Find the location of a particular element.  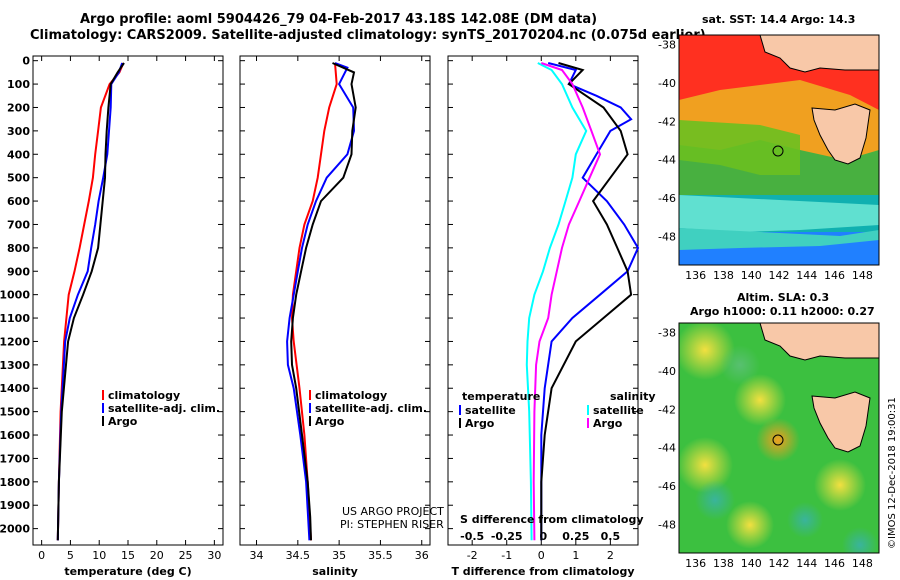

credit-line1: US ARGO PROJECT is located at coordinates (393, 511).